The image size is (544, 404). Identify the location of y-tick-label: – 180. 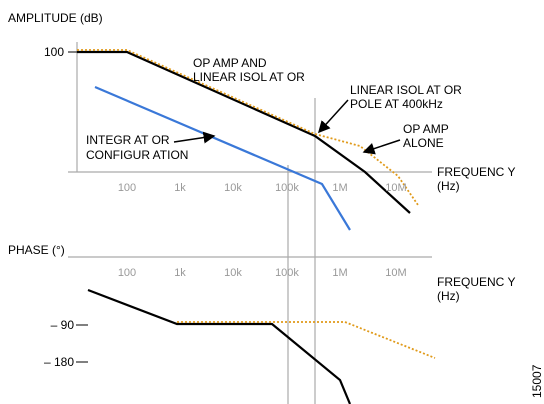
(59, 362).